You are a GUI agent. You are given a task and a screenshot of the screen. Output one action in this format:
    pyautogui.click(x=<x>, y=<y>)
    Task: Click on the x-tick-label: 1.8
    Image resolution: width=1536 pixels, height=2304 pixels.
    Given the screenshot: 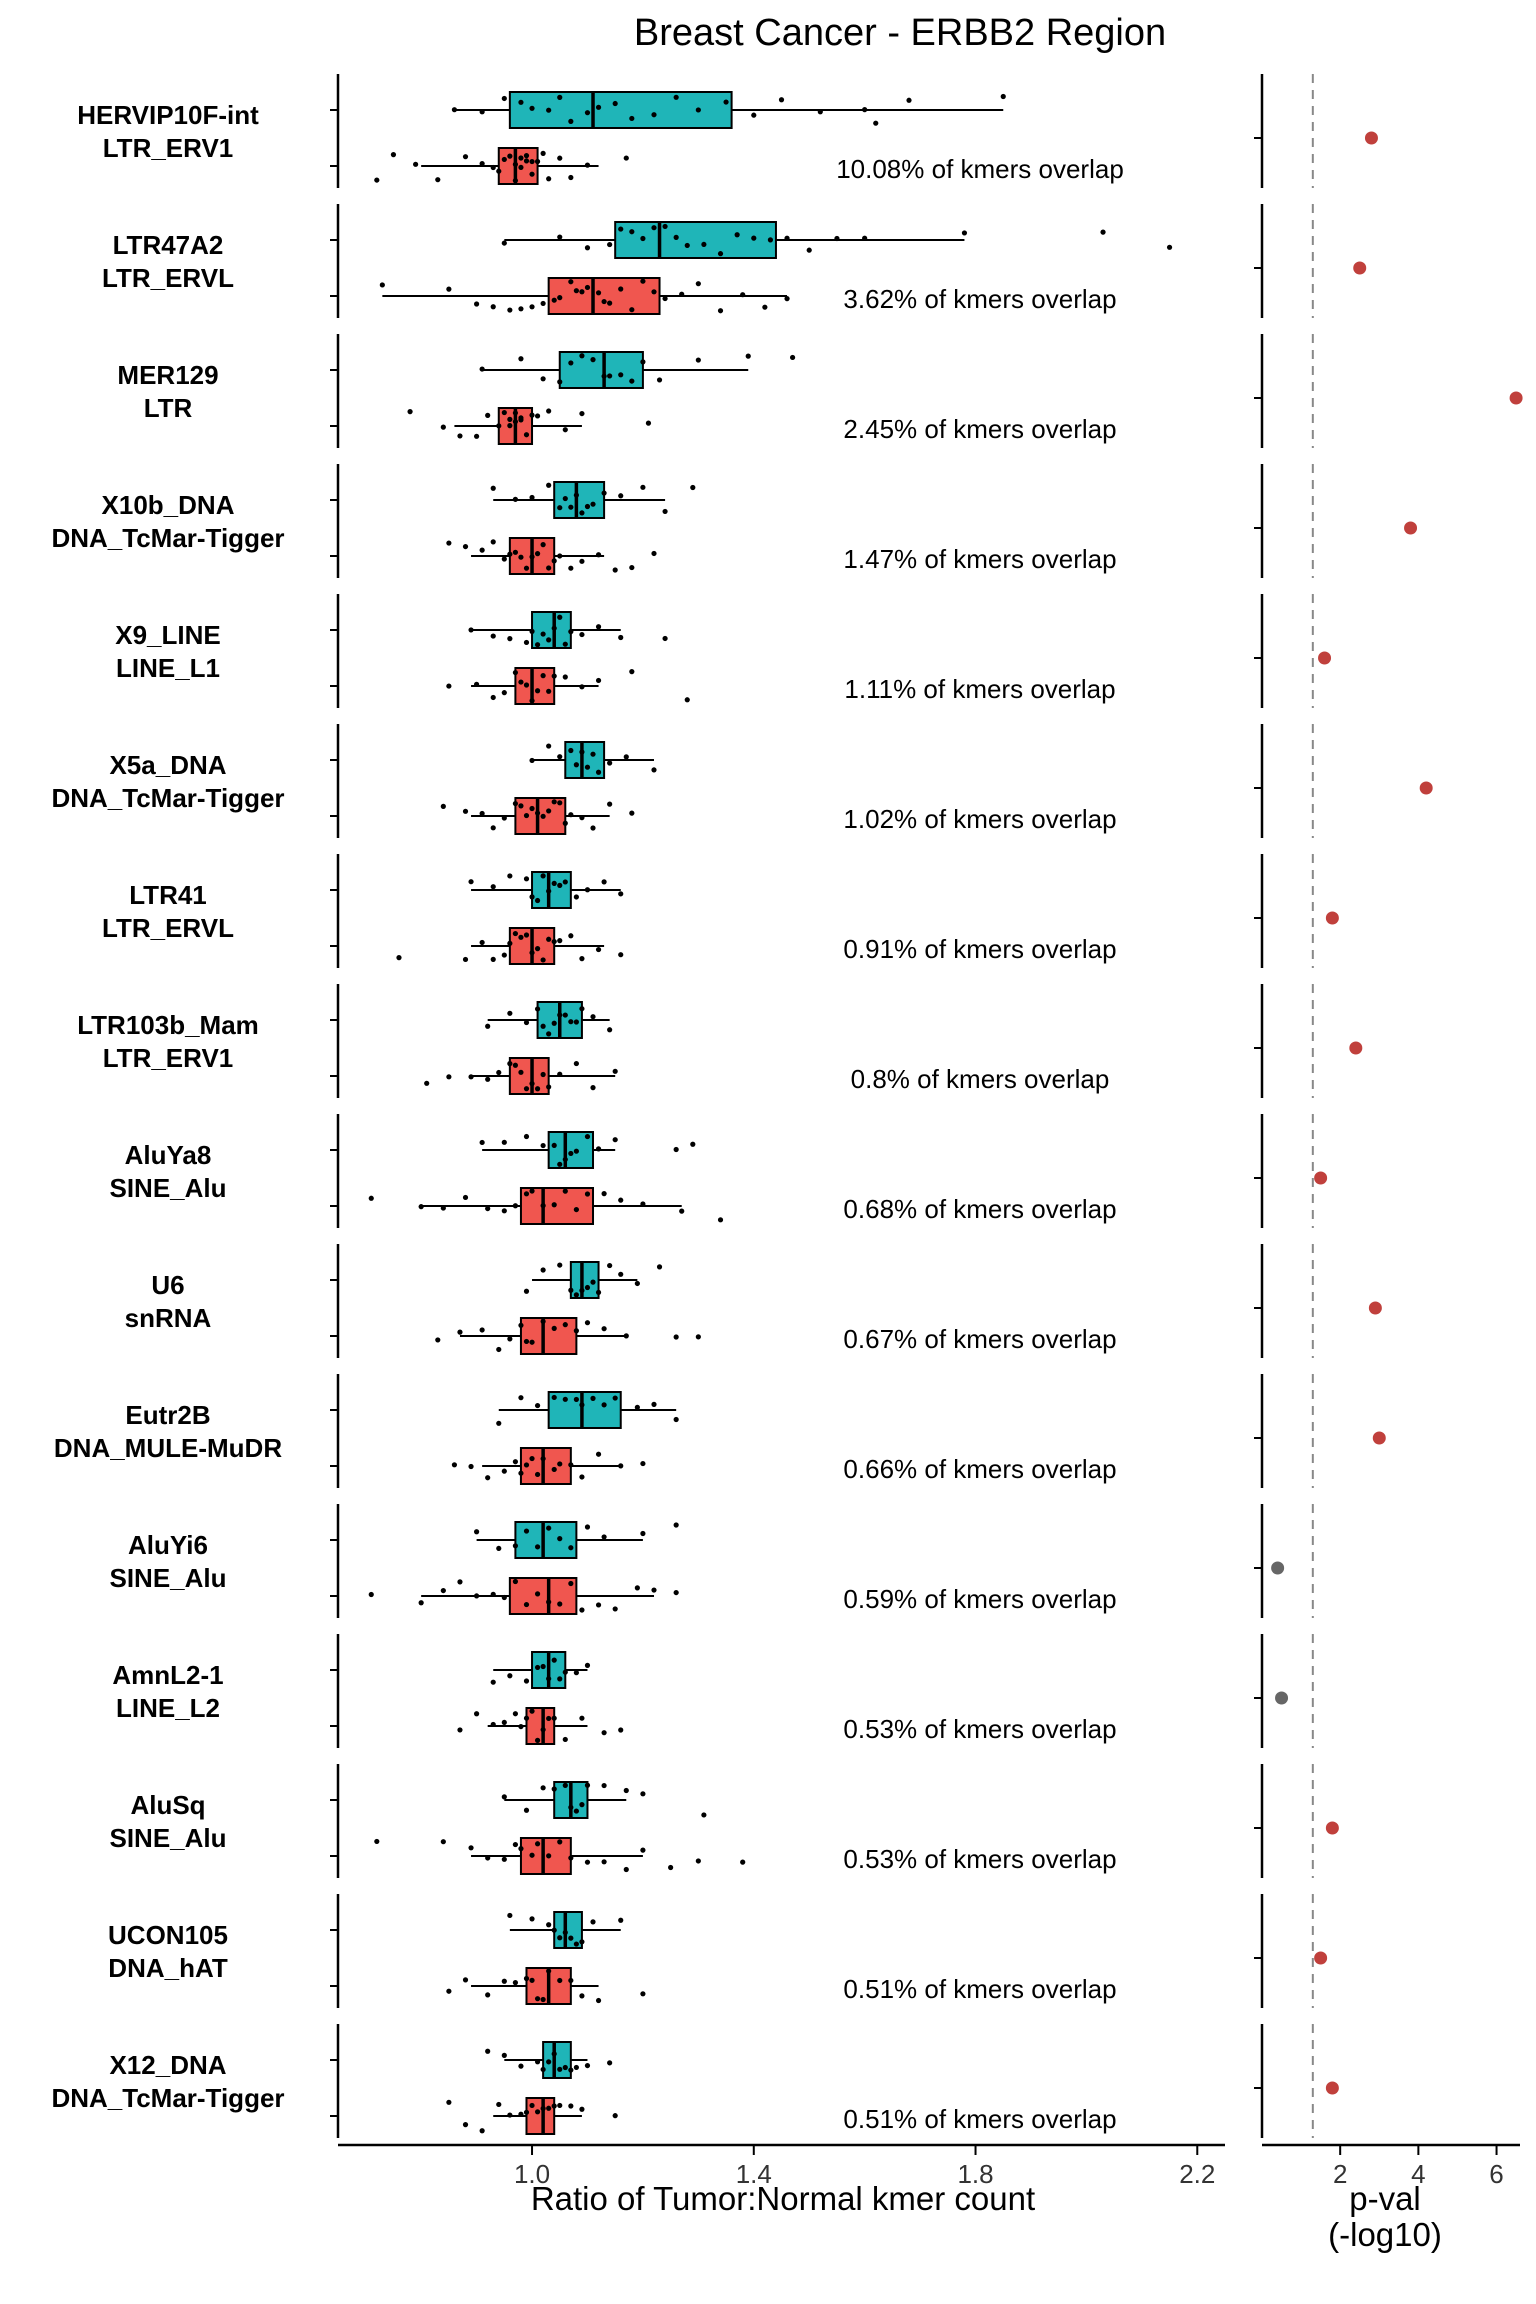 What is the action you would take?
    pyautogui.click(x=975, y=2174)
    